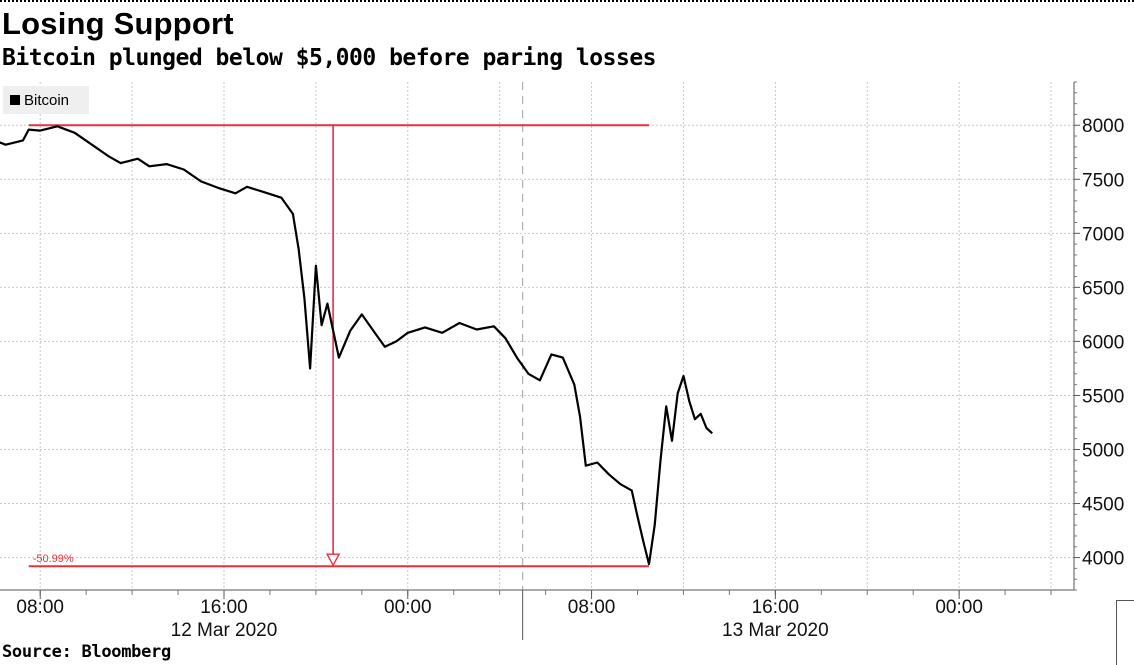 Image resolution: width=1134 pixels, height=665 pixels. I want to click on annotation-arrow-head, so click(333, 560).